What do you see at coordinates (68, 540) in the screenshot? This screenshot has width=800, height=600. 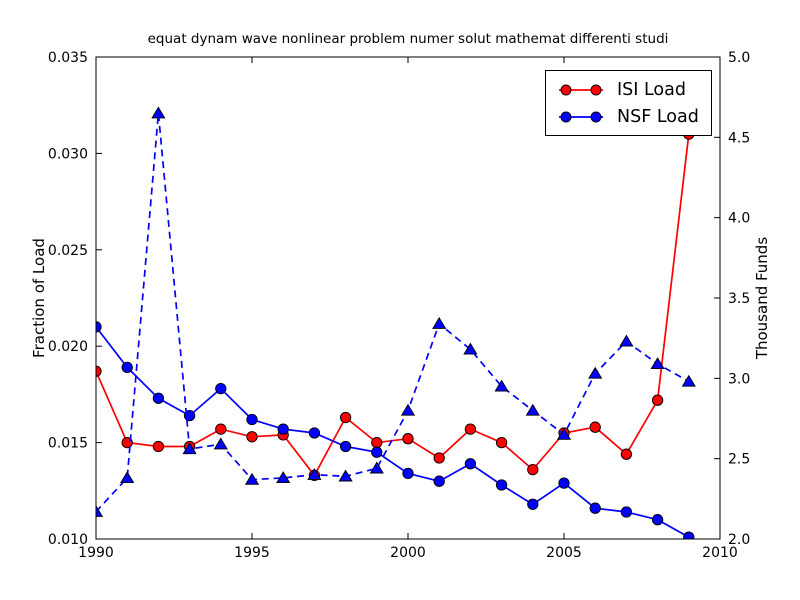 I see `y-tick-label-left: 0.010` at bounding box center [68, 540].